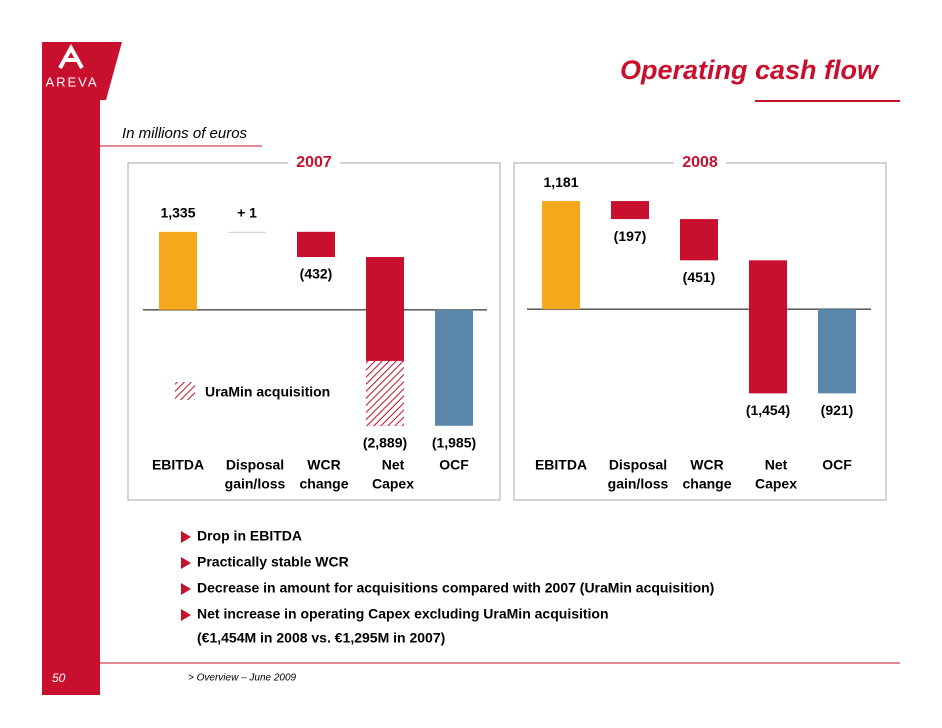 The width and height of the screenshot is (942, 728). What do you see at coordinates (267, 392) in the screenshot?
I see `legend-label: UraMin acquisition` at bounding box center [267, 392].